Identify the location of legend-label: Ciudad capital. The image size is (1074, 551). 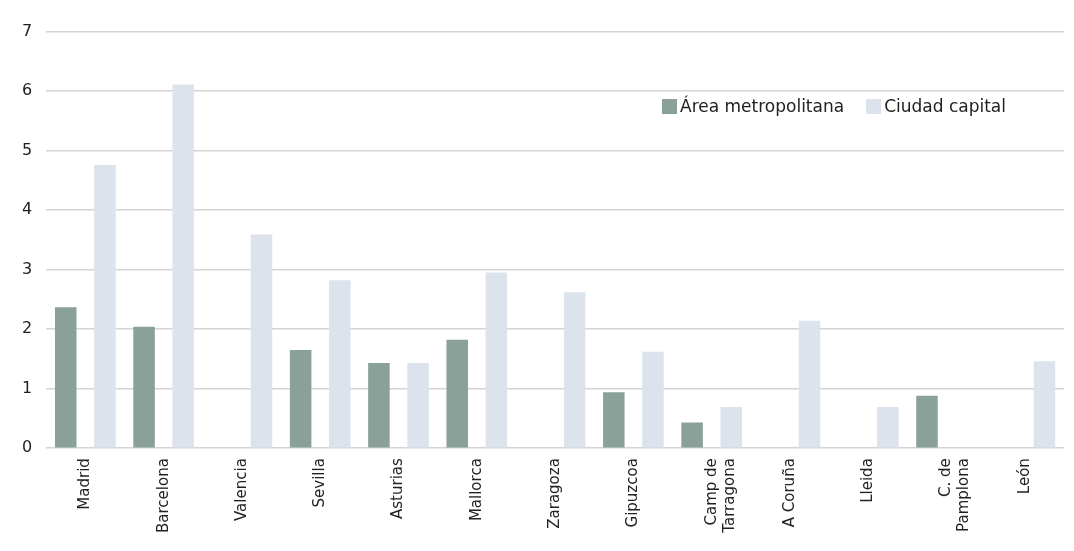
(945, 106).